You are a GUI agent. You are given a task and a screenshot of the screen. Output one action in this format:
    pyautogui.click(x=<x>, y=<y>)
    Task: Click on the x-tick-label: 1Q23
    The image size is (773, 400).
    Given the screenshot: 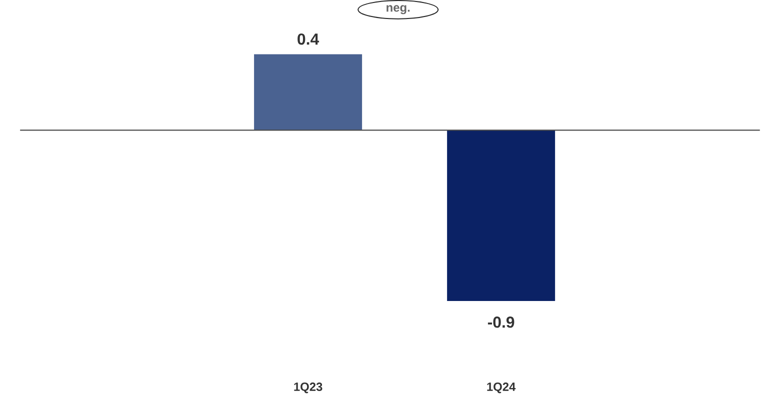 What is the action you would take?
    pyautogui.click(x=308, y=388)
    